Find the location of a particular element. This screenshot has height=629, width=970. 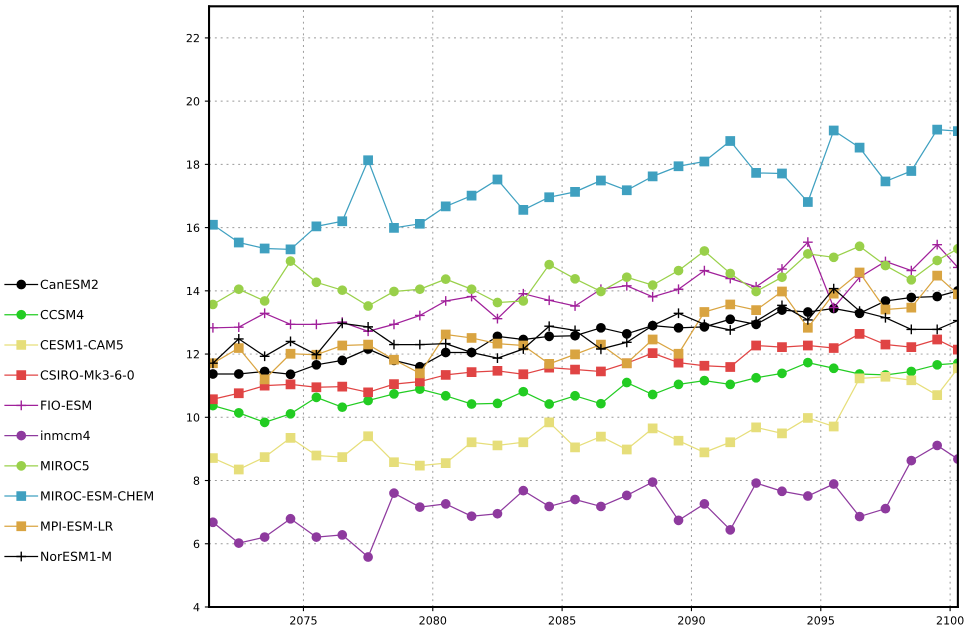

legend-label: CCSM4 is located at coordinates (62, 315).